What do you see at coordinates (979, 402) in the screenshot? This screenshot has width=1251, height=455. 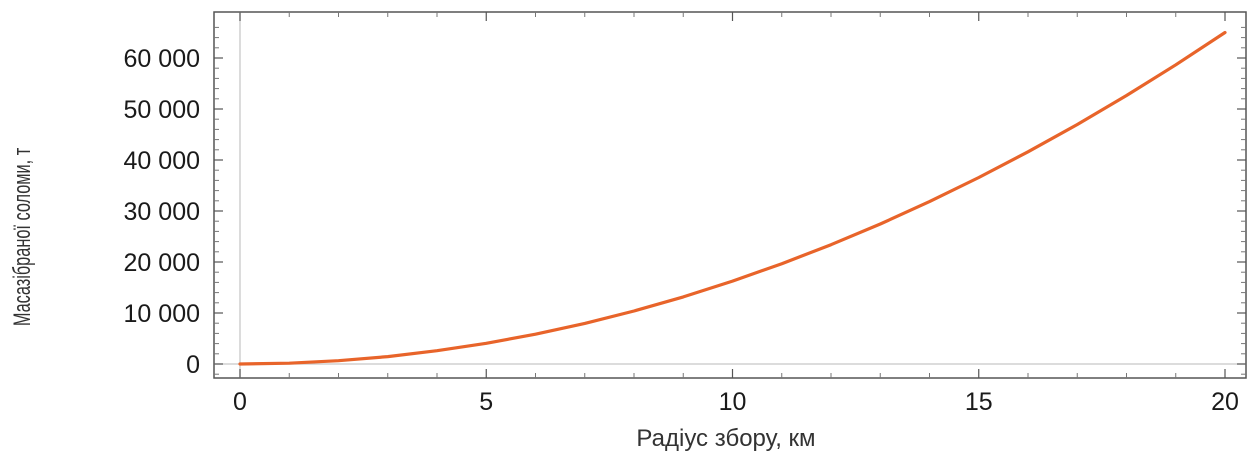 I see `x-tick-label: 15` at bounding box center [979, 402].